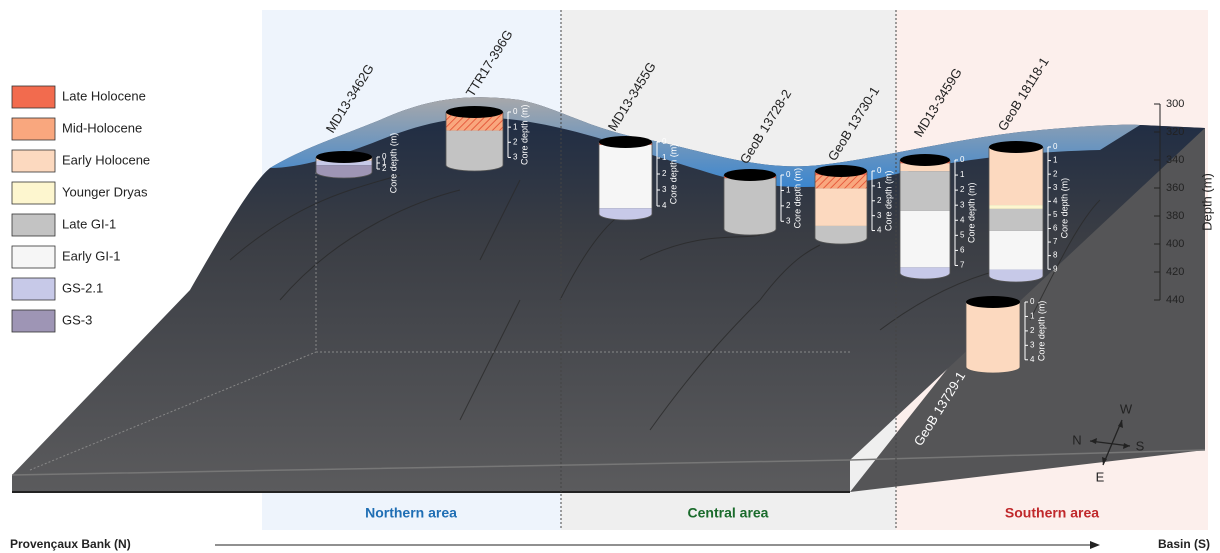 This screenshot has width=1220, height=553. What do you see at coordinates (1206, 202) in the screenshot?
I see `depth-axis-title: Depth (m)` at bounding box center [1206, 202].